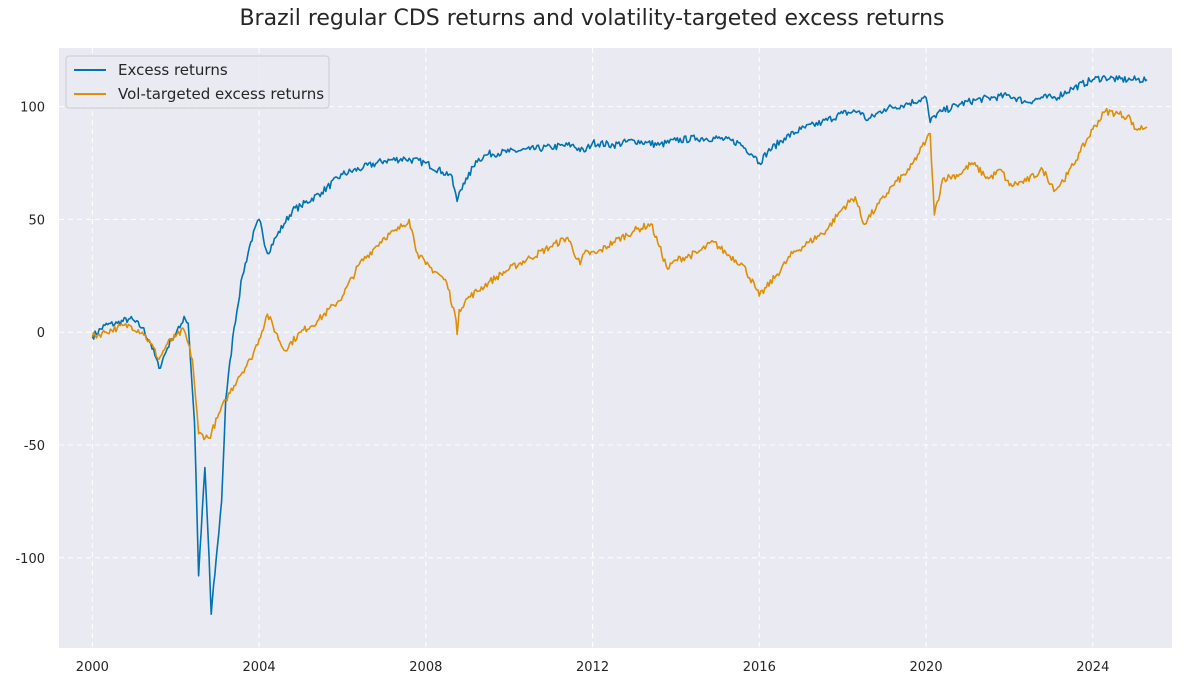  What do you see at coordinates (1092, 667) in the screenshot?
I see `x-tick-label: 2024` at bounding box center [1092, 667].